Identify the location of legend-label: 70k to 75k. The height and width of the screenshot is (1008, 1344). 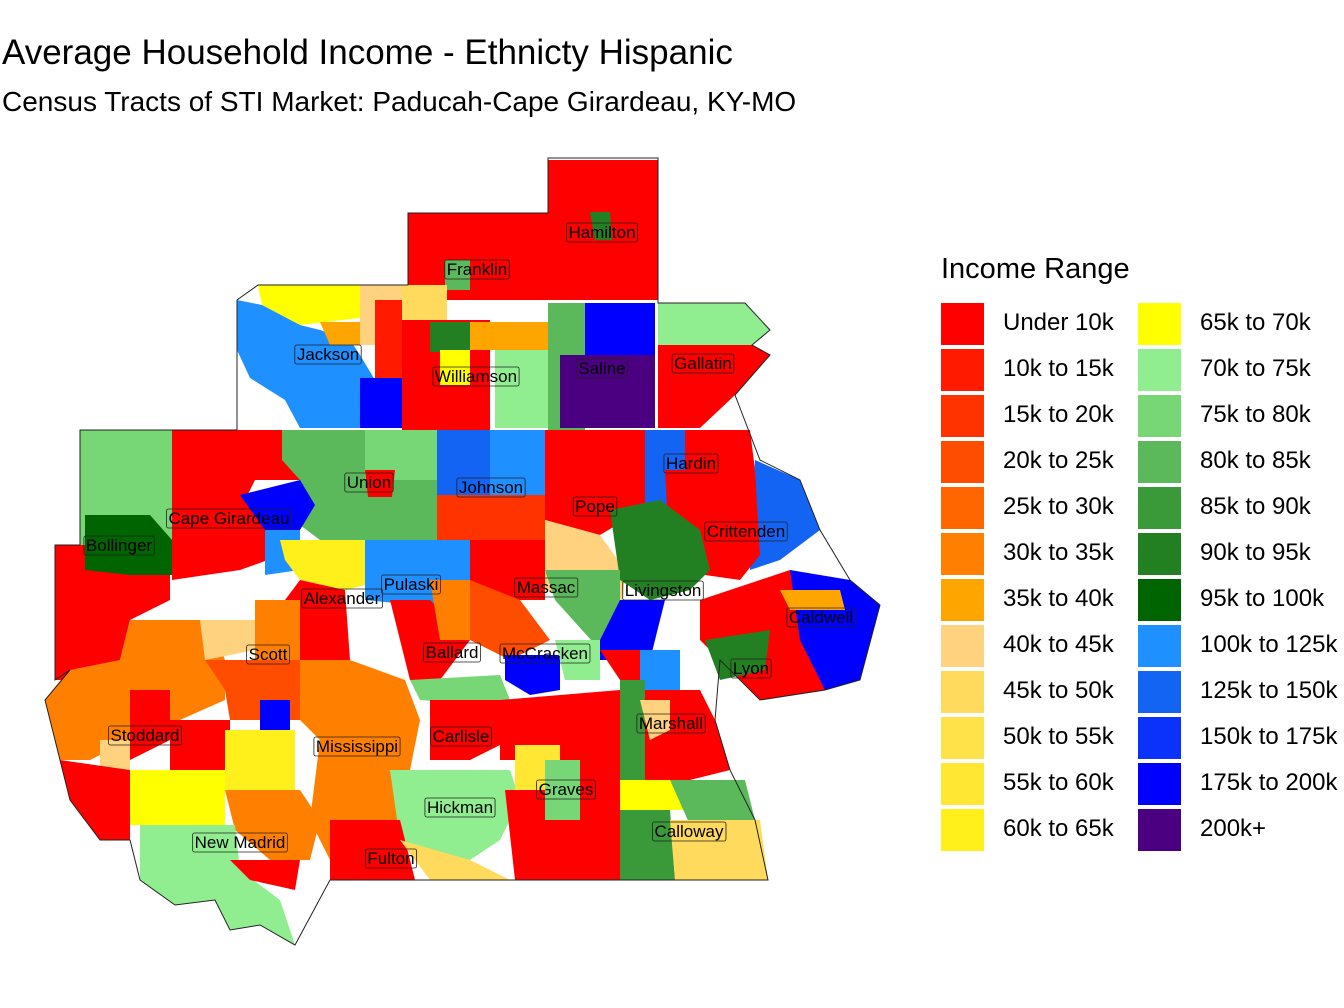
(1255, 368).